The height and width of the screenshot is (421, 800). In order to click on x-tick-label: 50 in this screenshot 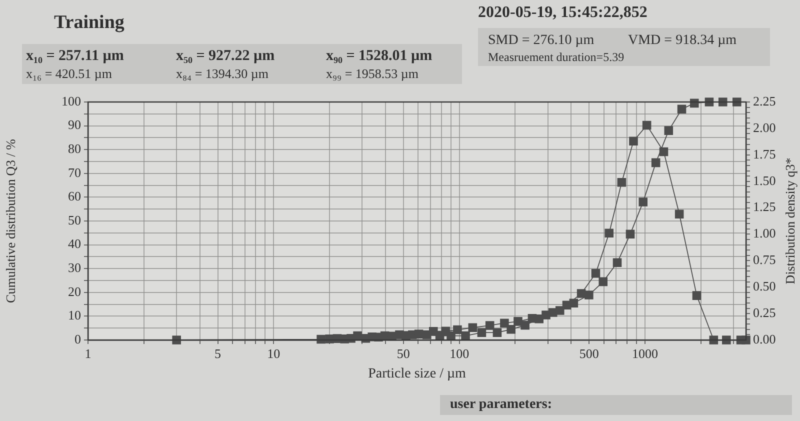, I will do `click(403, 354)`.